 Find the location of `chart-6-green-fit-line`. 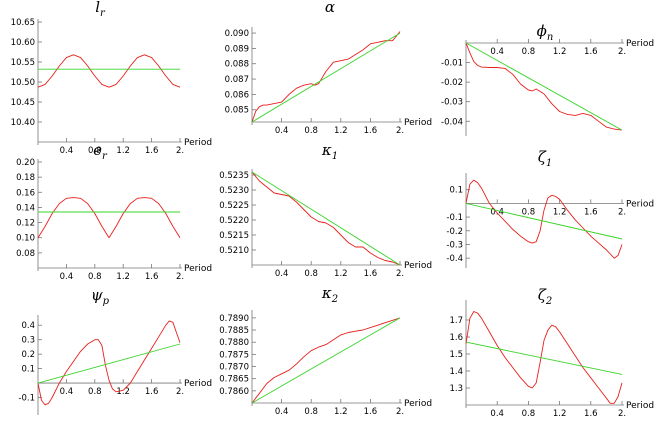

chart-6-green-fit-line is located at coordinates (544, 221).